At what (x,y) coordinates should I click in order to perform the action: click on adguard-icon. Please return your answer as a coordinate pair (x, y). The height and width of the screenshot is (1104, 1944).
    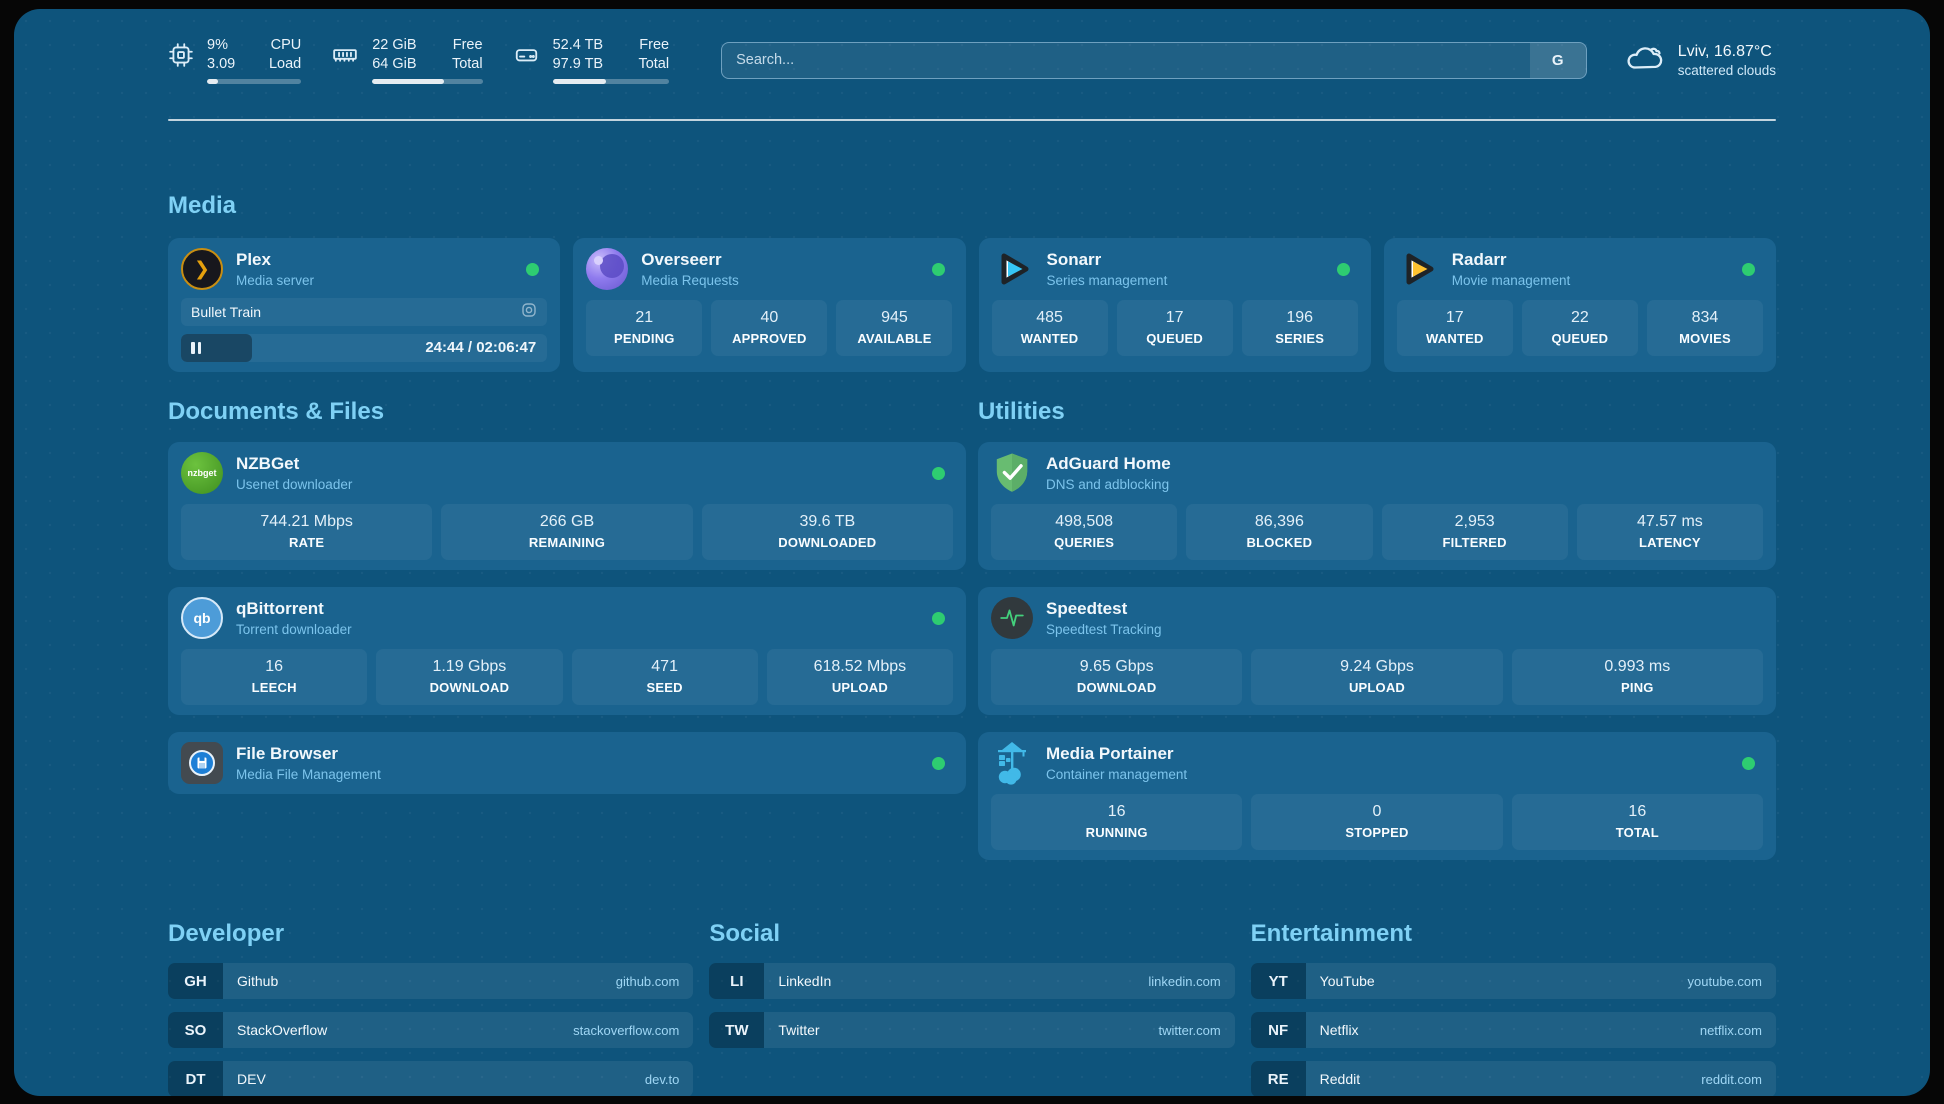
    Looking at the image, I should click on (1012, 473).